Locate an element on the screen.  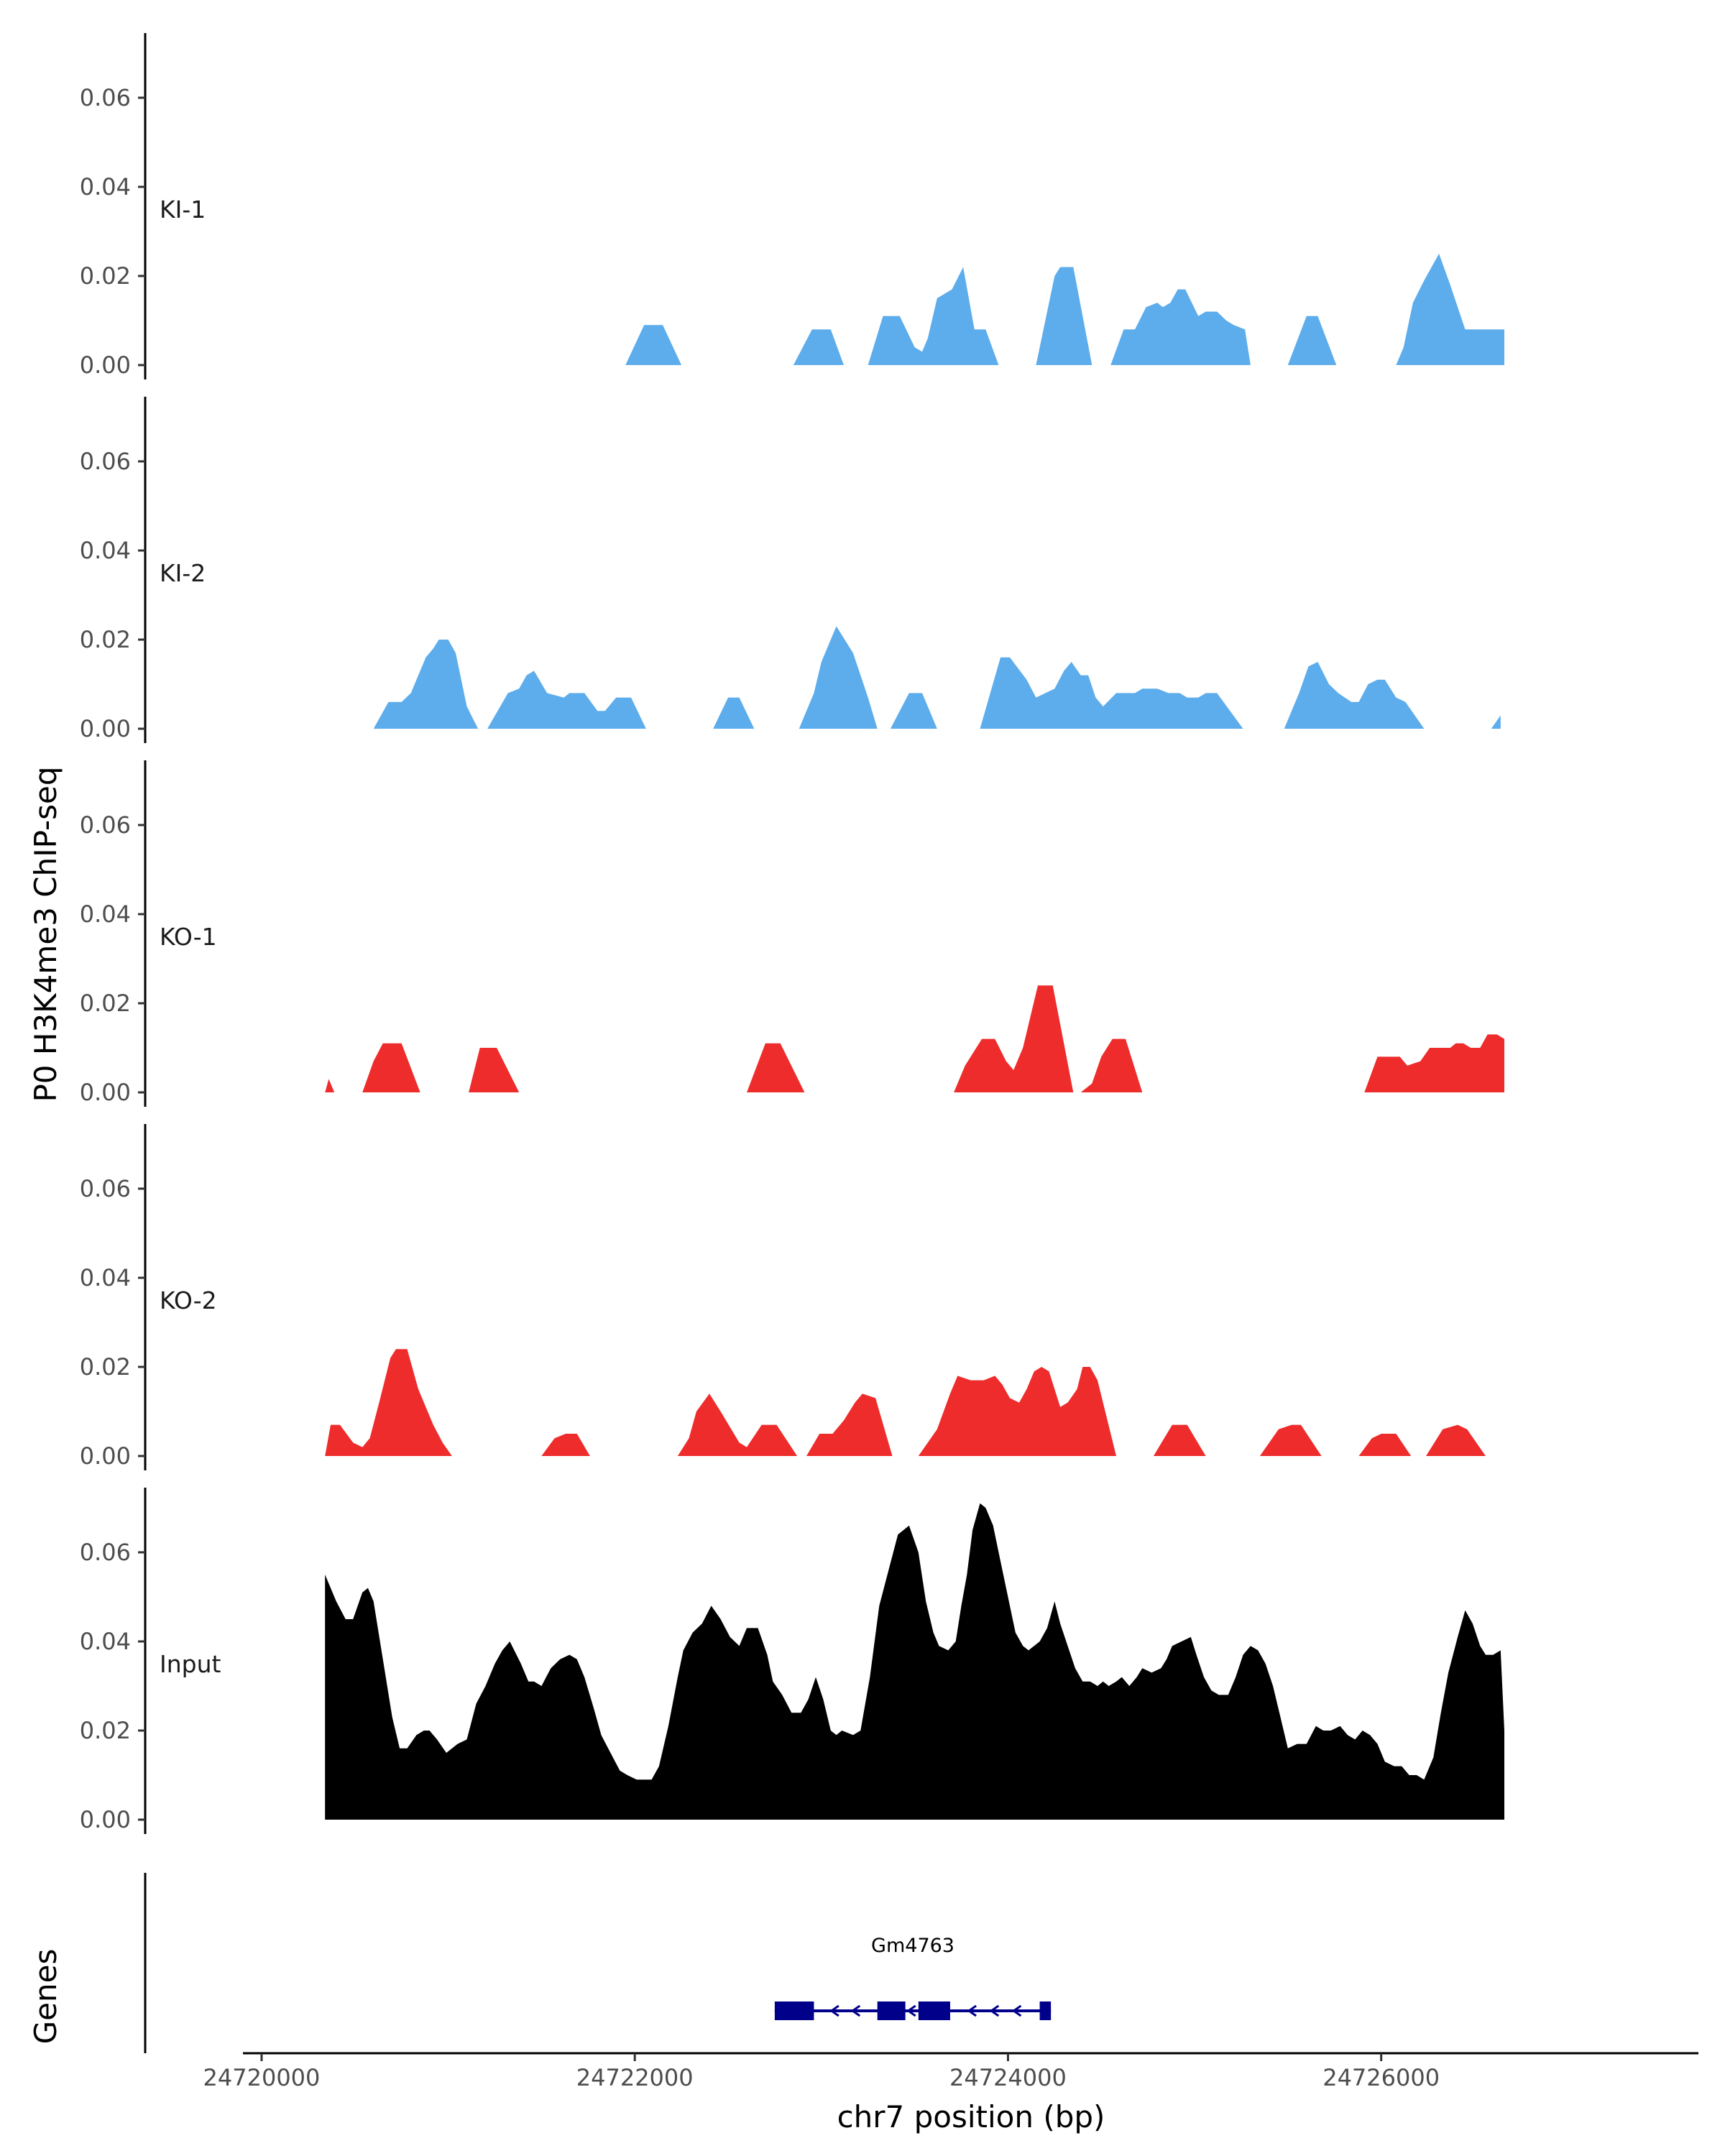
track-label: KO-2 is located at coordinates (188, 1300).